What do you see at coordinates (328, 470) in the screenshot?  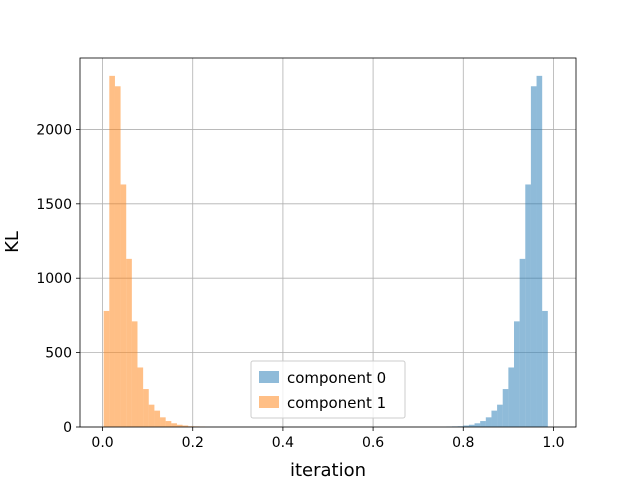 I see `x-axis-label: iteration` at bounding box center [328, 470].